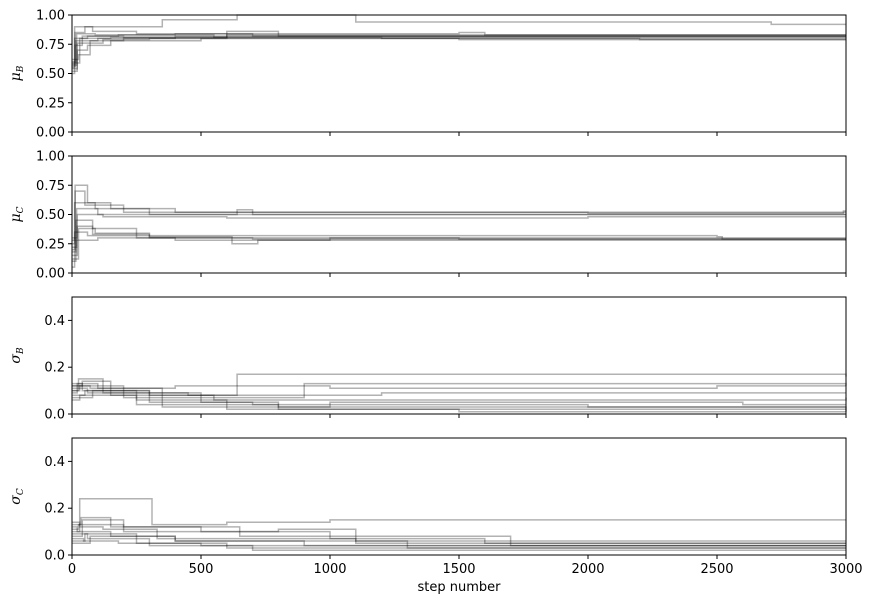 The image size is (873, 607). I want to click on x-axis-label: step number, so click(460, 587).